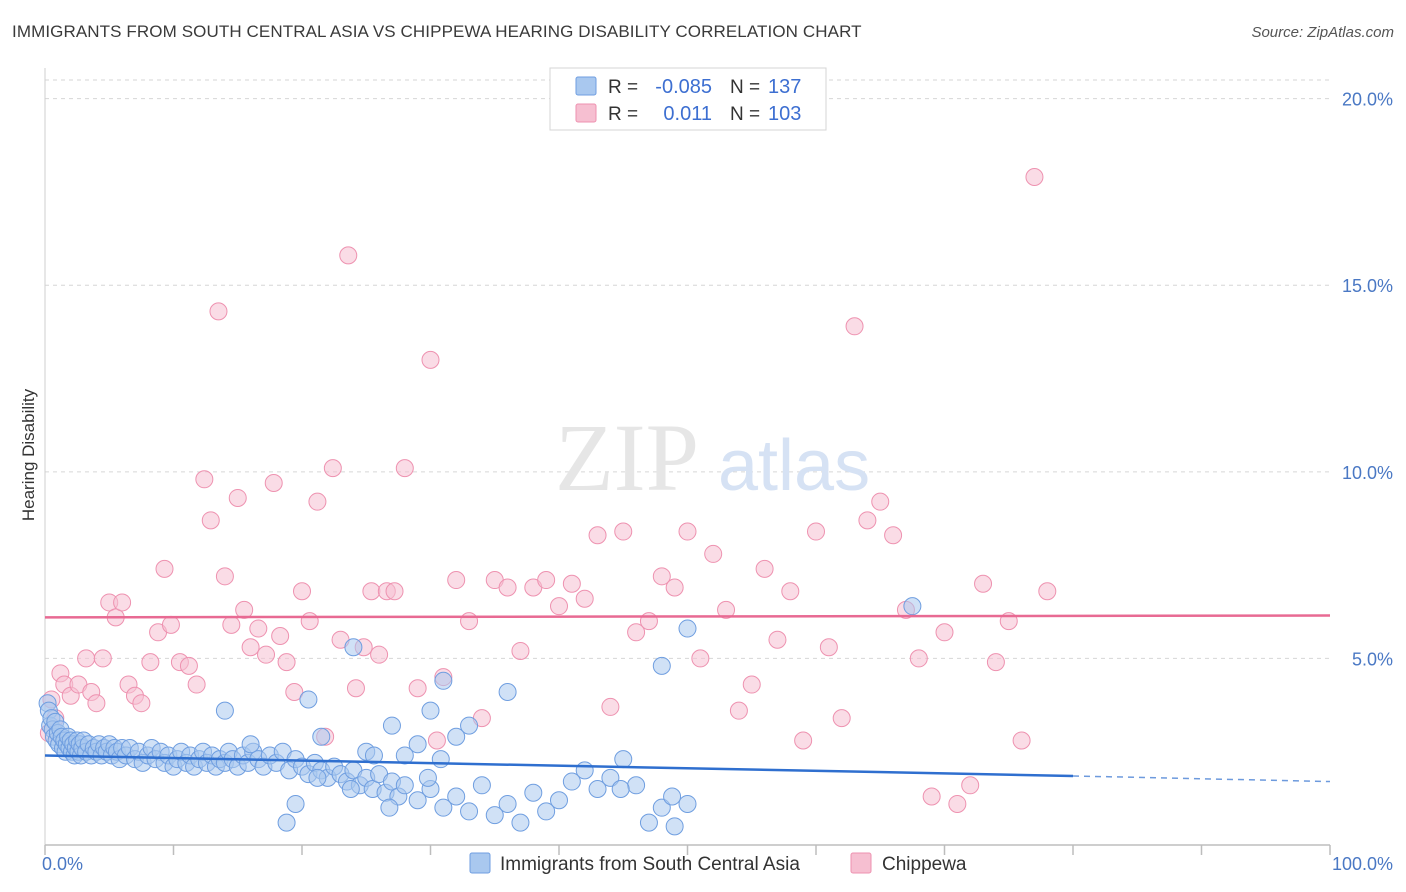 This screenshot has width=1406, height=892. I want to click on watermark-atlas: atlas, so click(794, 466).